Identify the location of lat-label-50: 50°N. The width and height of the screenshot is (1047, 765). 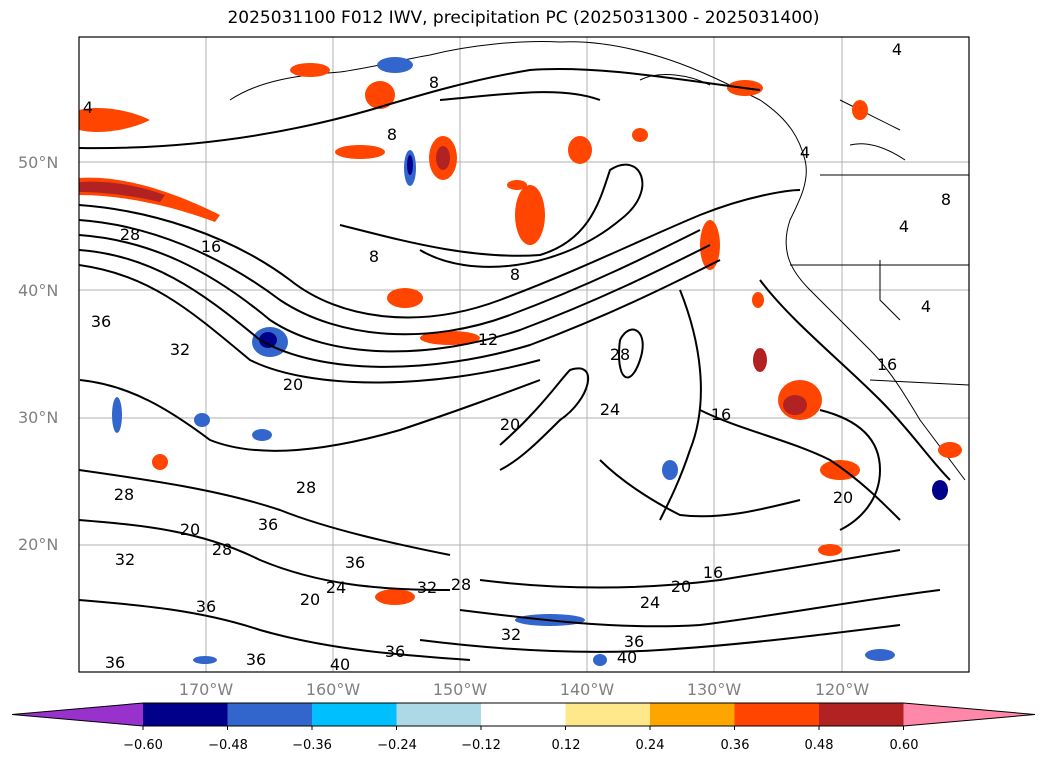
(38, 162).